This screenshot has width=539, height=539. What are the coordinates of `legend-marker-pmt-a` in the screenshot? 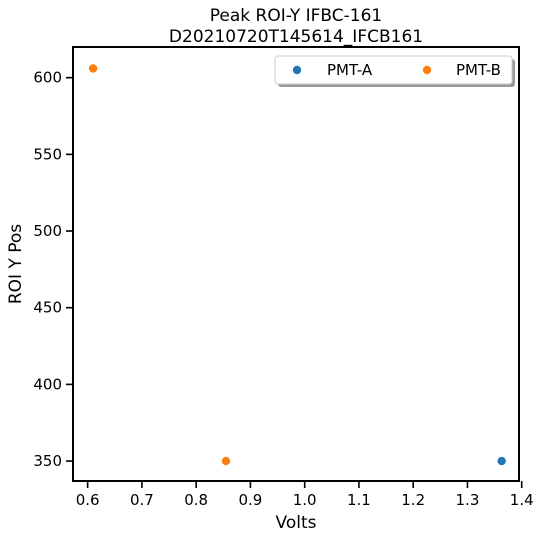 It's located at (297, 70).